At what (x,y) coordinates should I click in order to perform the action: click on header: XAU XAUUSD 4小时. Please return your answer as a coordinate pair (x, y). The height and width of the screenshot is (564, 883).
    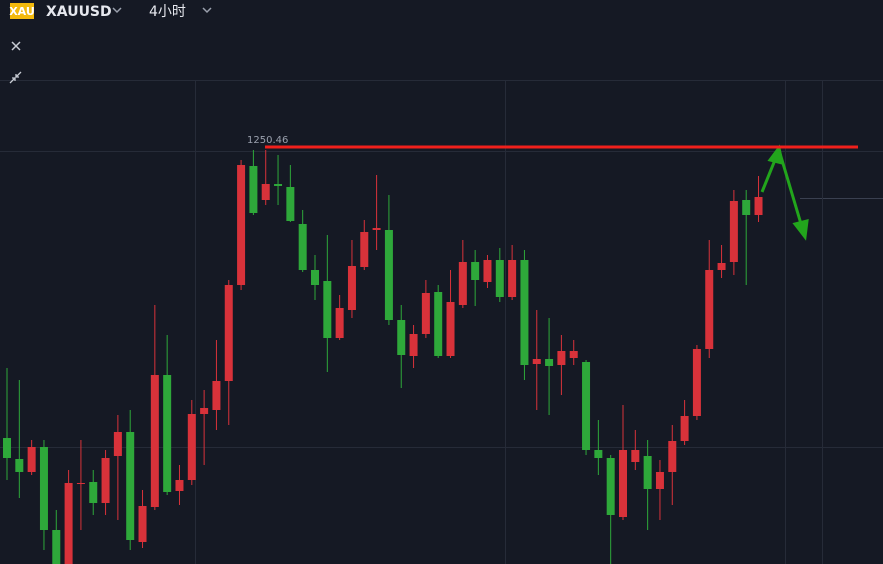
    Looking at the image, I should click on (110, 43).